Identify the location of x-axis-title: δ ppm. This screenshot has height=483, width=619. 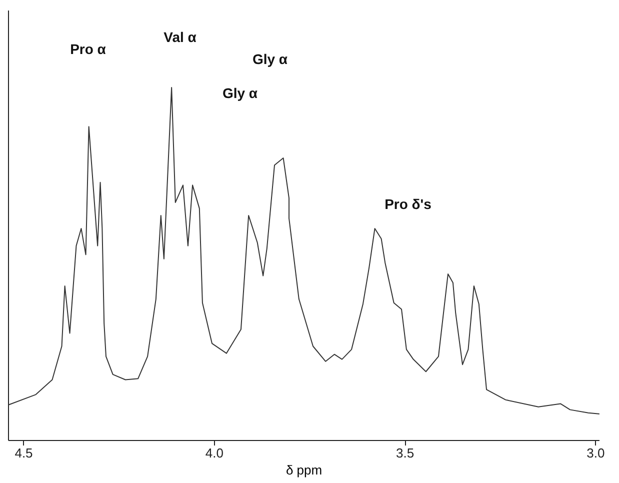
(304, 470).